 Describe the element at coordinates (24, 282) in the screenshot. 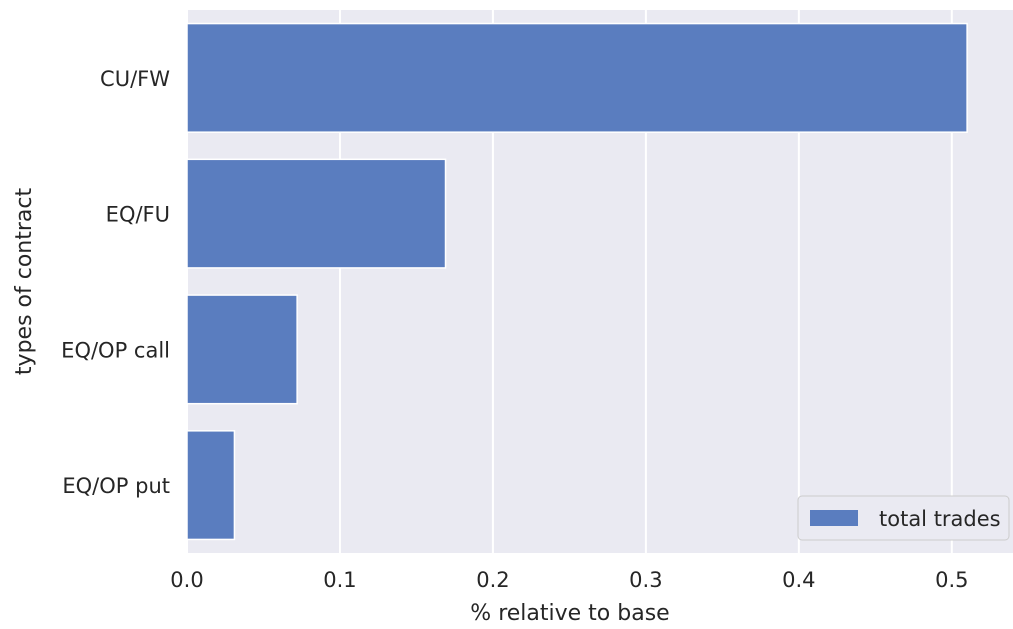

I see `y-axis-label: types of contract` at that location.